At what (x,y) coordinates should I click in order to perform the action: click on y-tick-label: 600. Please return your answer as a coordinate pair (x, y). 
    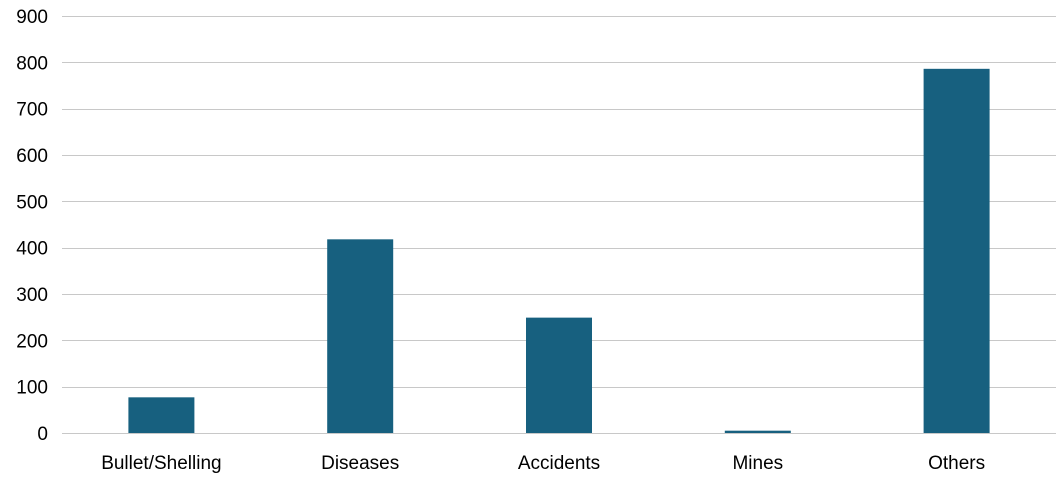
    Looking at the image, I should click on (32, 156).